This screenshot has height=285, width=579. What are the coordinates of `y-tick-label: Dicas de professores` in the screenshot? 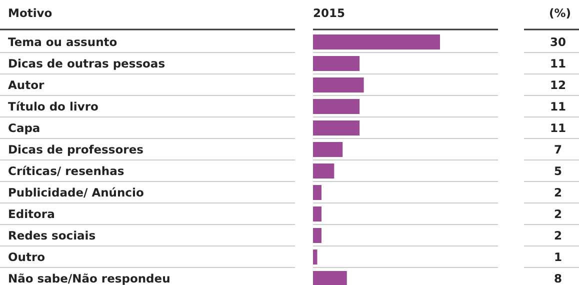 It's located at (76, 149).